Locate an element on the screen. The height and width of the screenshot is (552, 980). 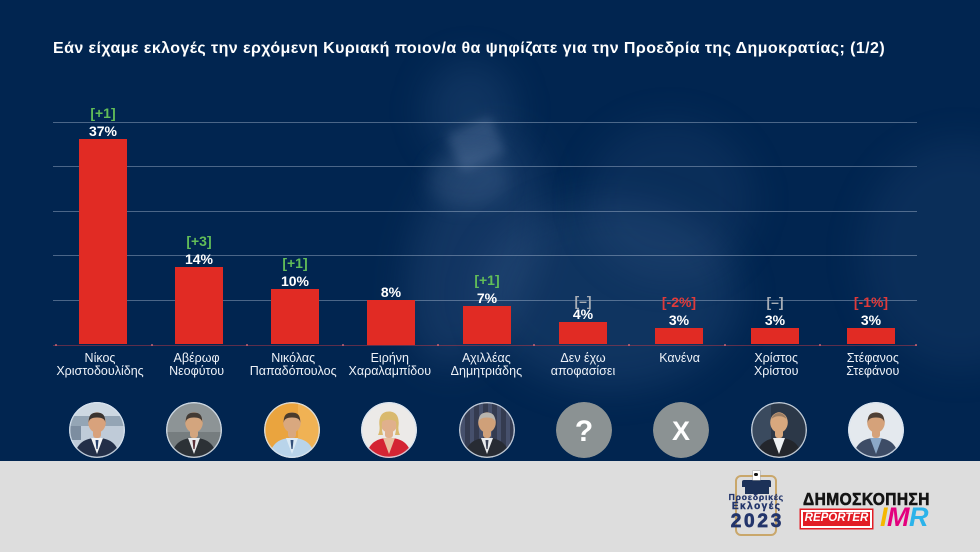
svg-text: X is located at coordinates (681, 431).